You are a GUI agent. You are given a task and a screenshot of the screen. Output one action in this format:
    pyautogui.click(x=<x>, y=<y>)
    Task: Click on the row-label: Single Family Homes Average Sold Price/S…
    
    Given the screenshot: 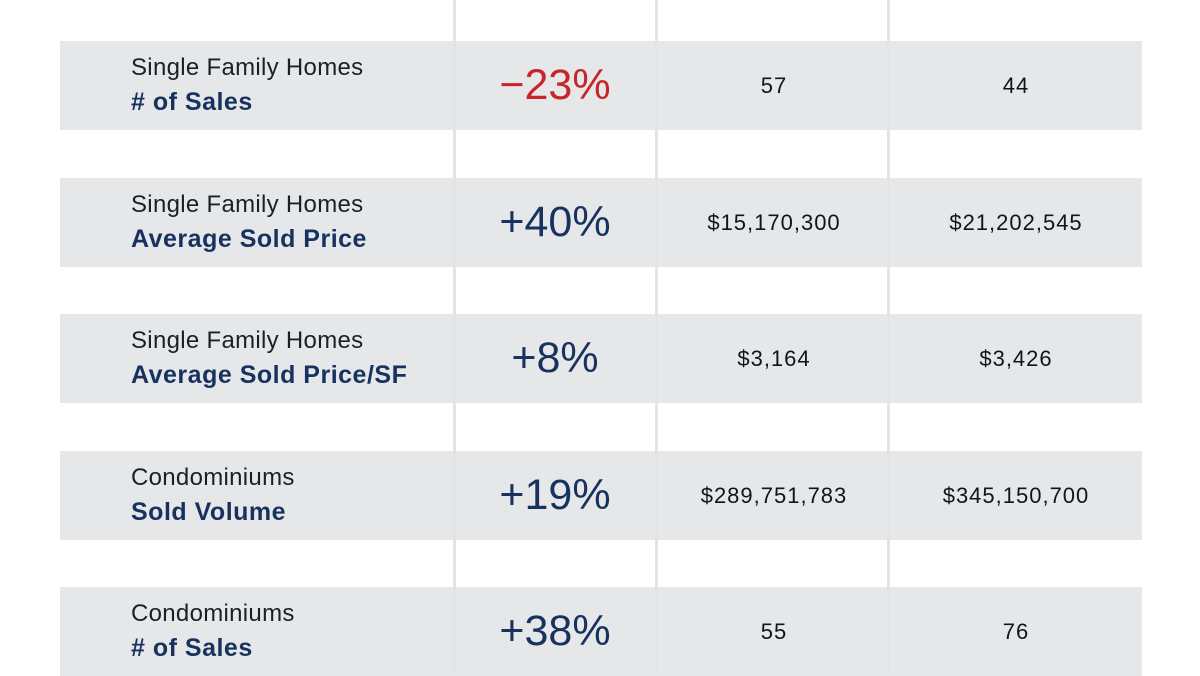 What is the action you would take?
    pyautogui.click(x=269, y=358)
    